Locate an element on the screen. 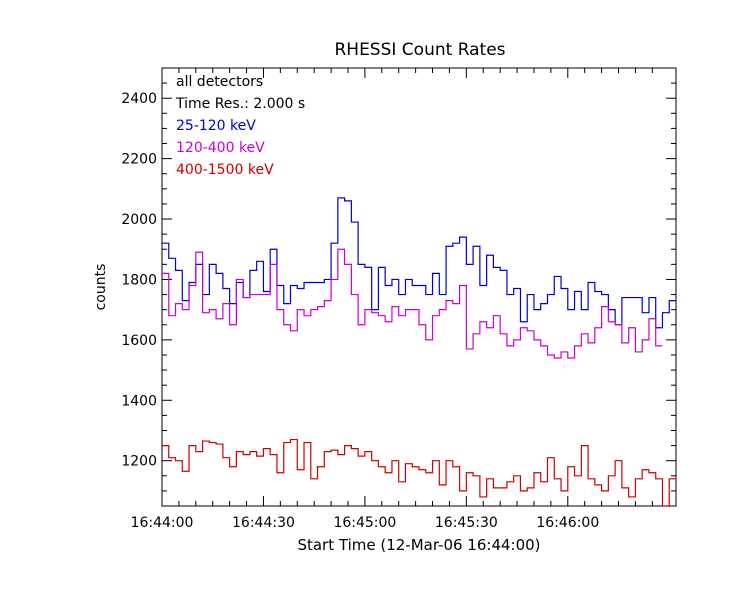 The width and height of the screenshot is (750, 600). x-tick-labels: 16:44:00 16:44:30 16:45:00 16:45:30 16:46:00 is located at coordinates (365, 523).